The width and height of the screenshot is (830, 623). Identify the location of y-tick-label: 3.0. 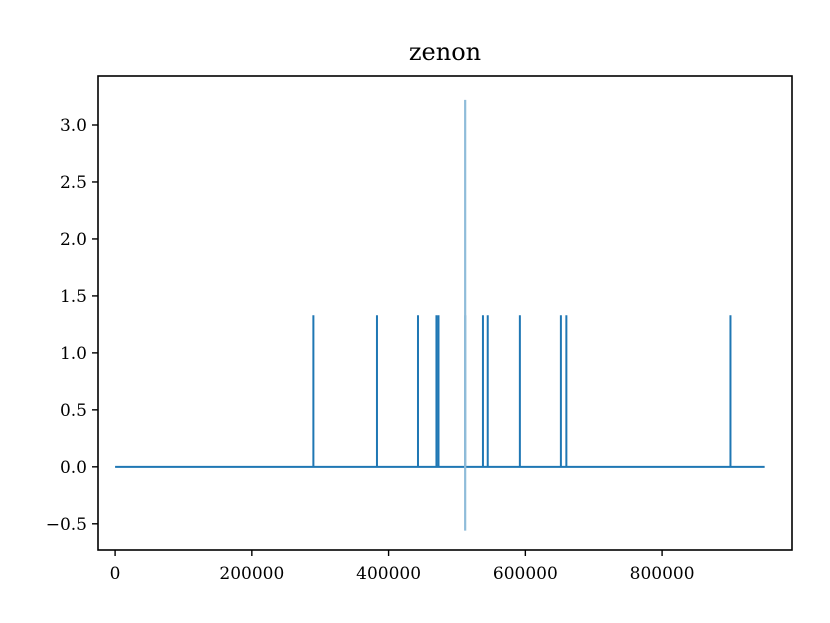
(73, 126).